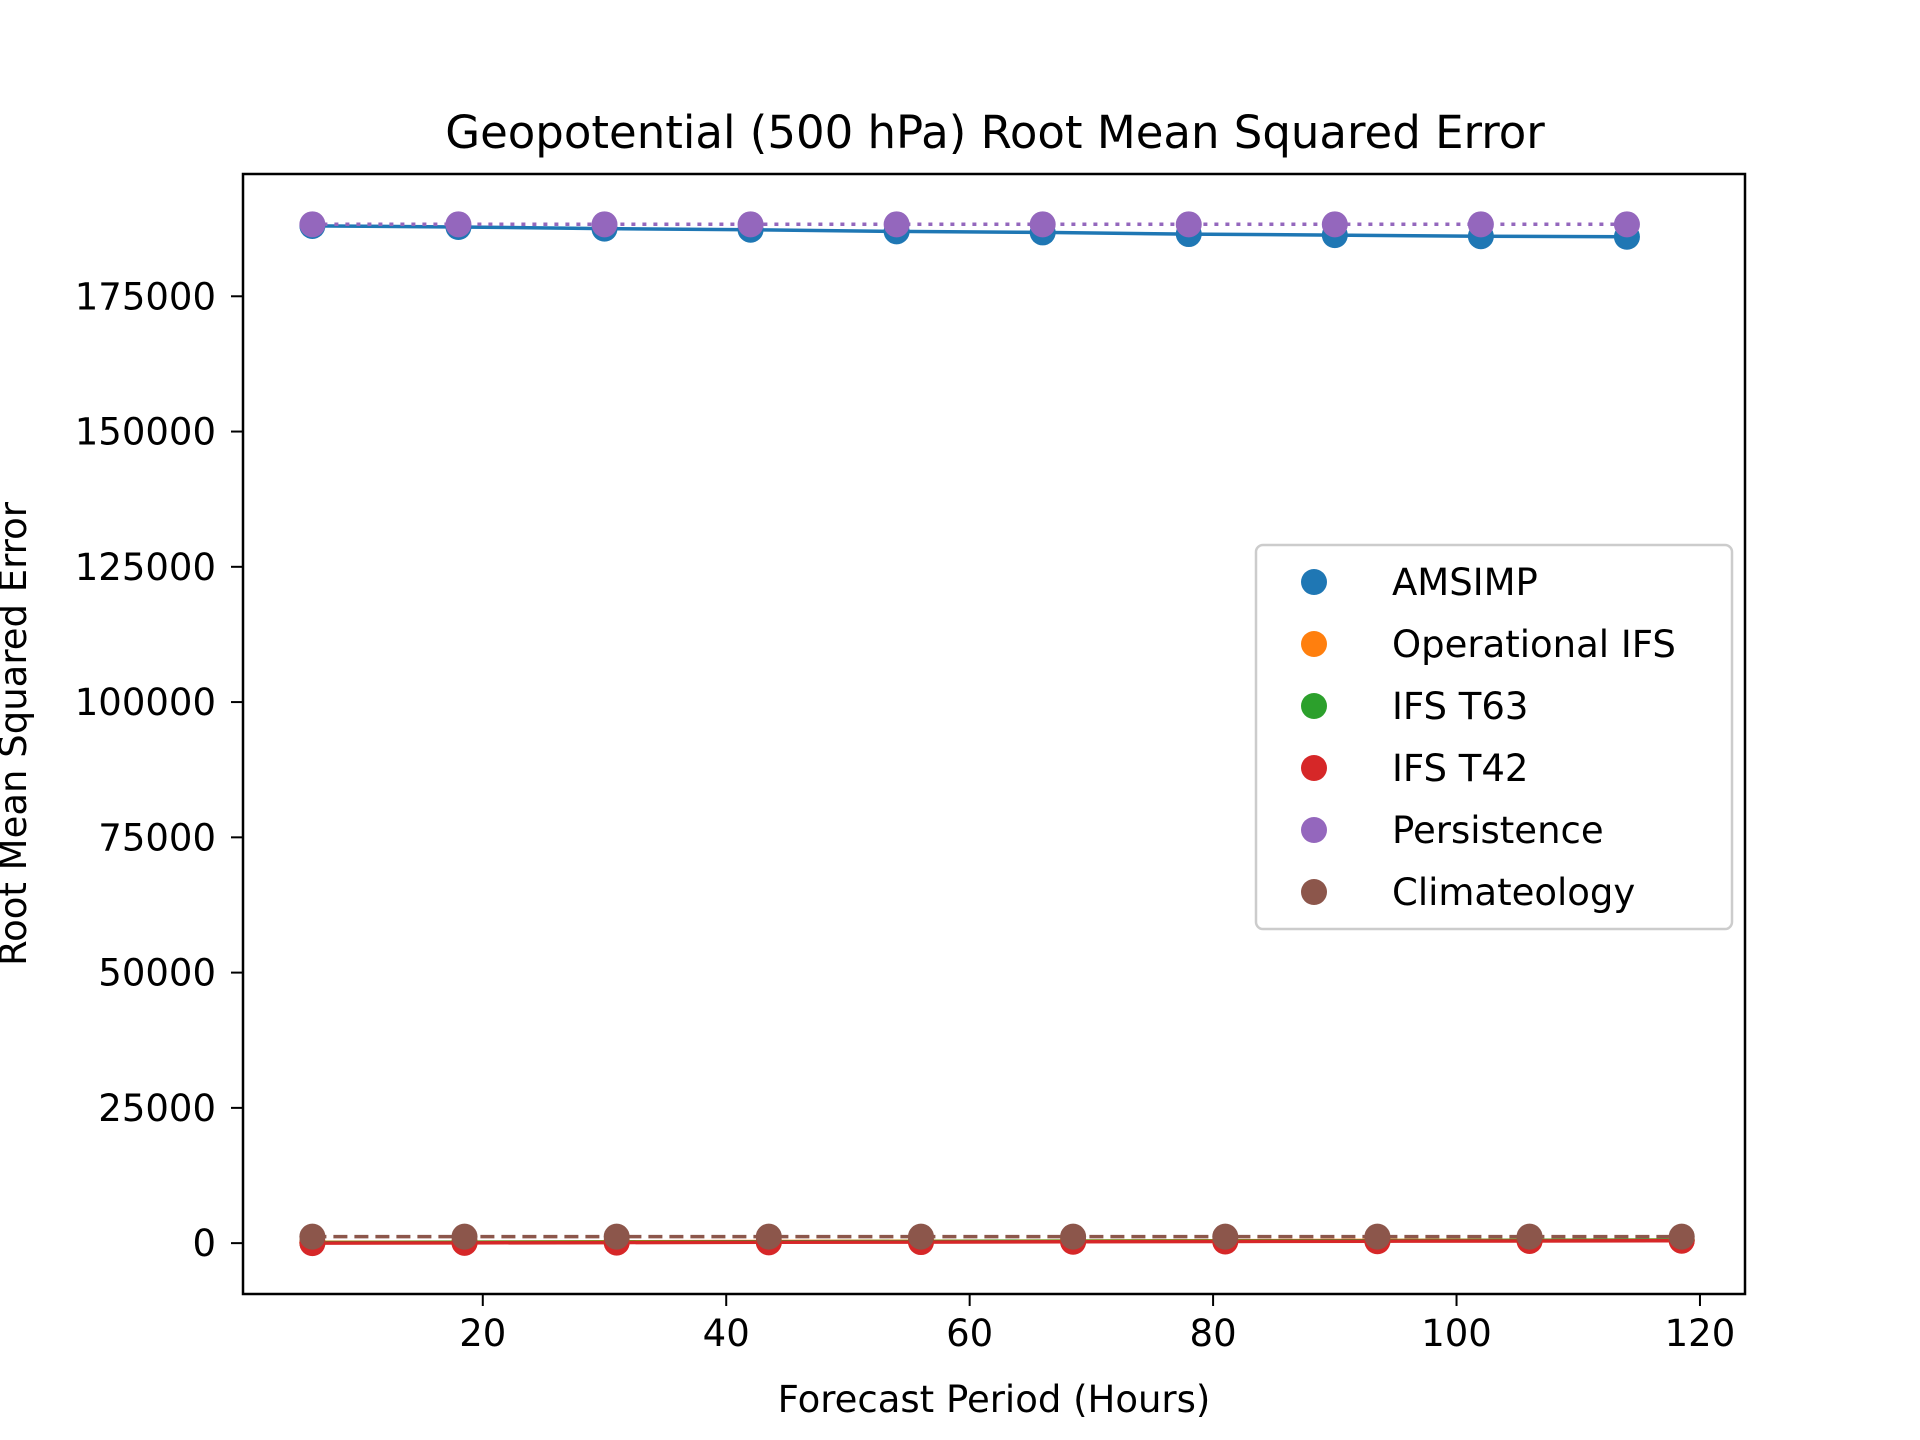 This screenshot has height=1440, width=1920. I want to click on x-axis: 20 40 60 80 100 120, so click(1097, 1324).